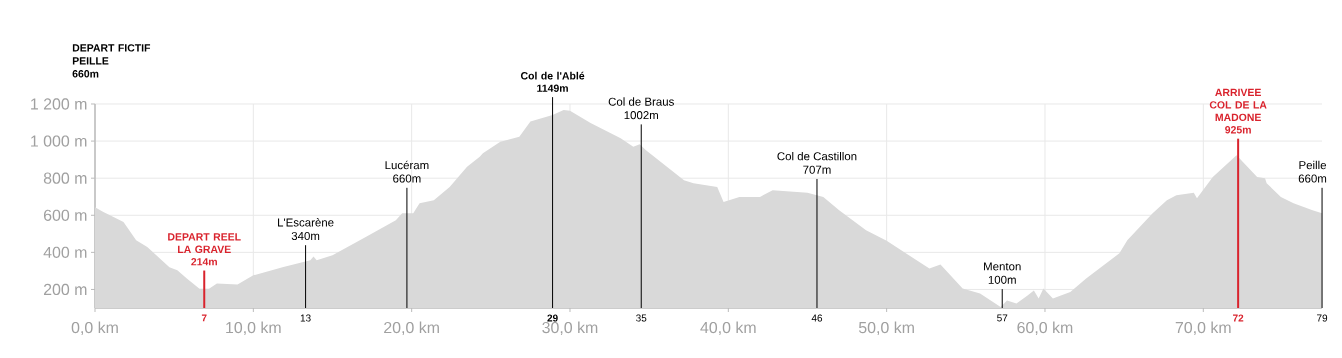 This screenshot has width=1342, height=358. I want to click on text: 35, so click(641, 318).